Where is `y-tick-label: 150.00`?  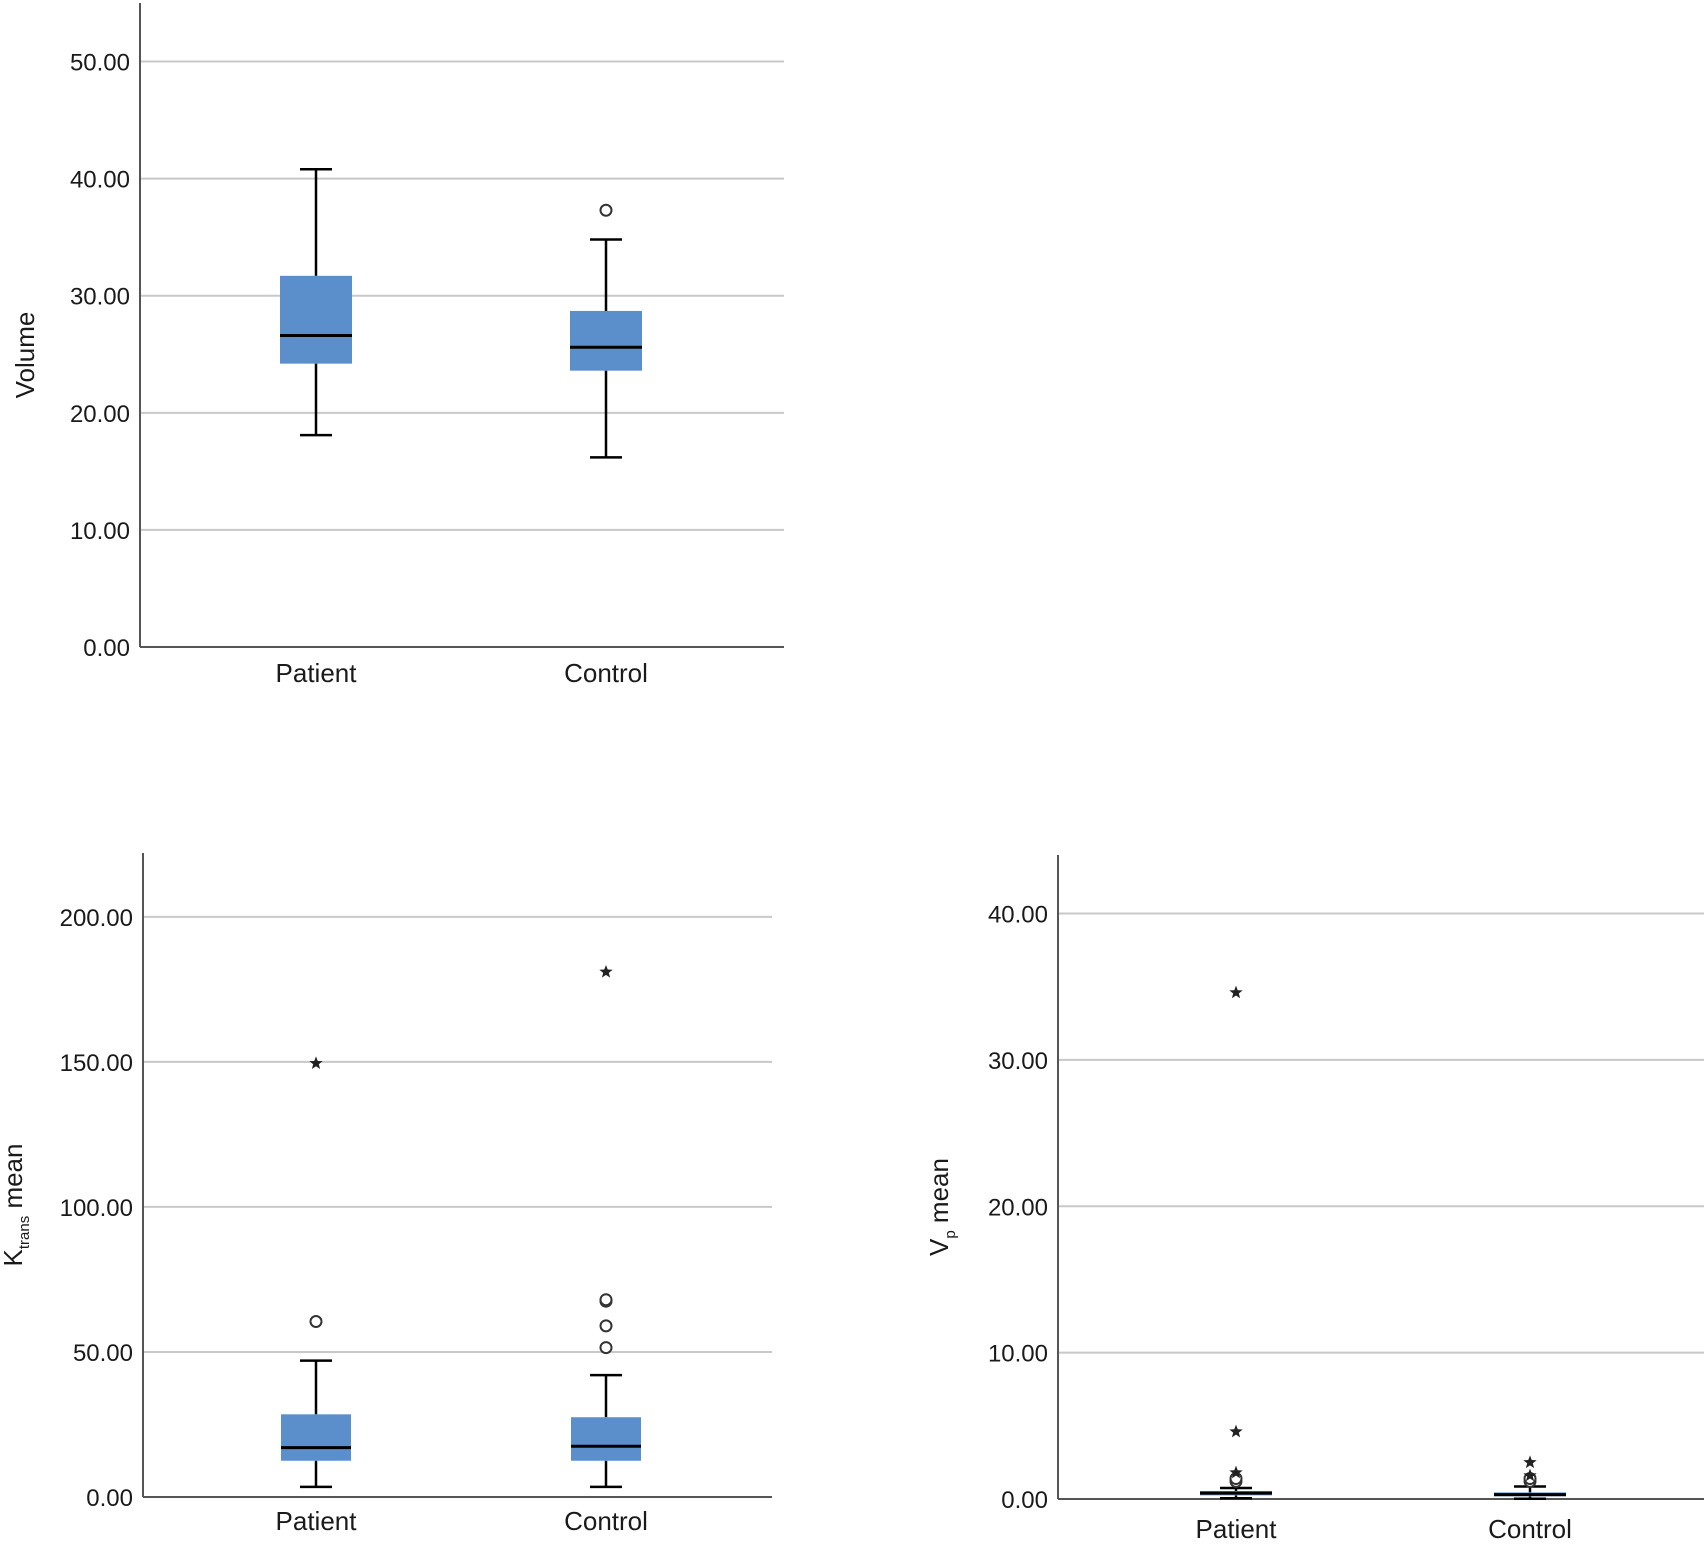 y-tick-label: 150.00 is located at coordinates (96, 1063).